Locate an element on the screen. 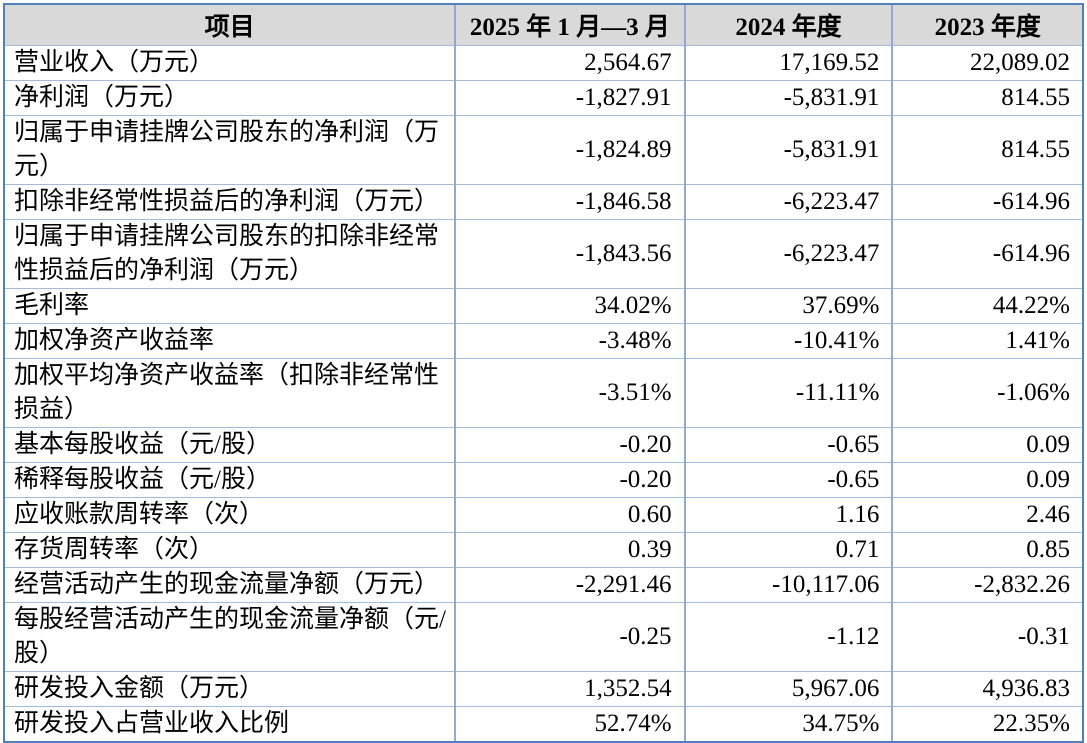 Image resolution: width=1087 pixels, height=743 pixels. table-row: 毛利率 34.02% 37.69% 44.22% is located at coordinates (543, 306).